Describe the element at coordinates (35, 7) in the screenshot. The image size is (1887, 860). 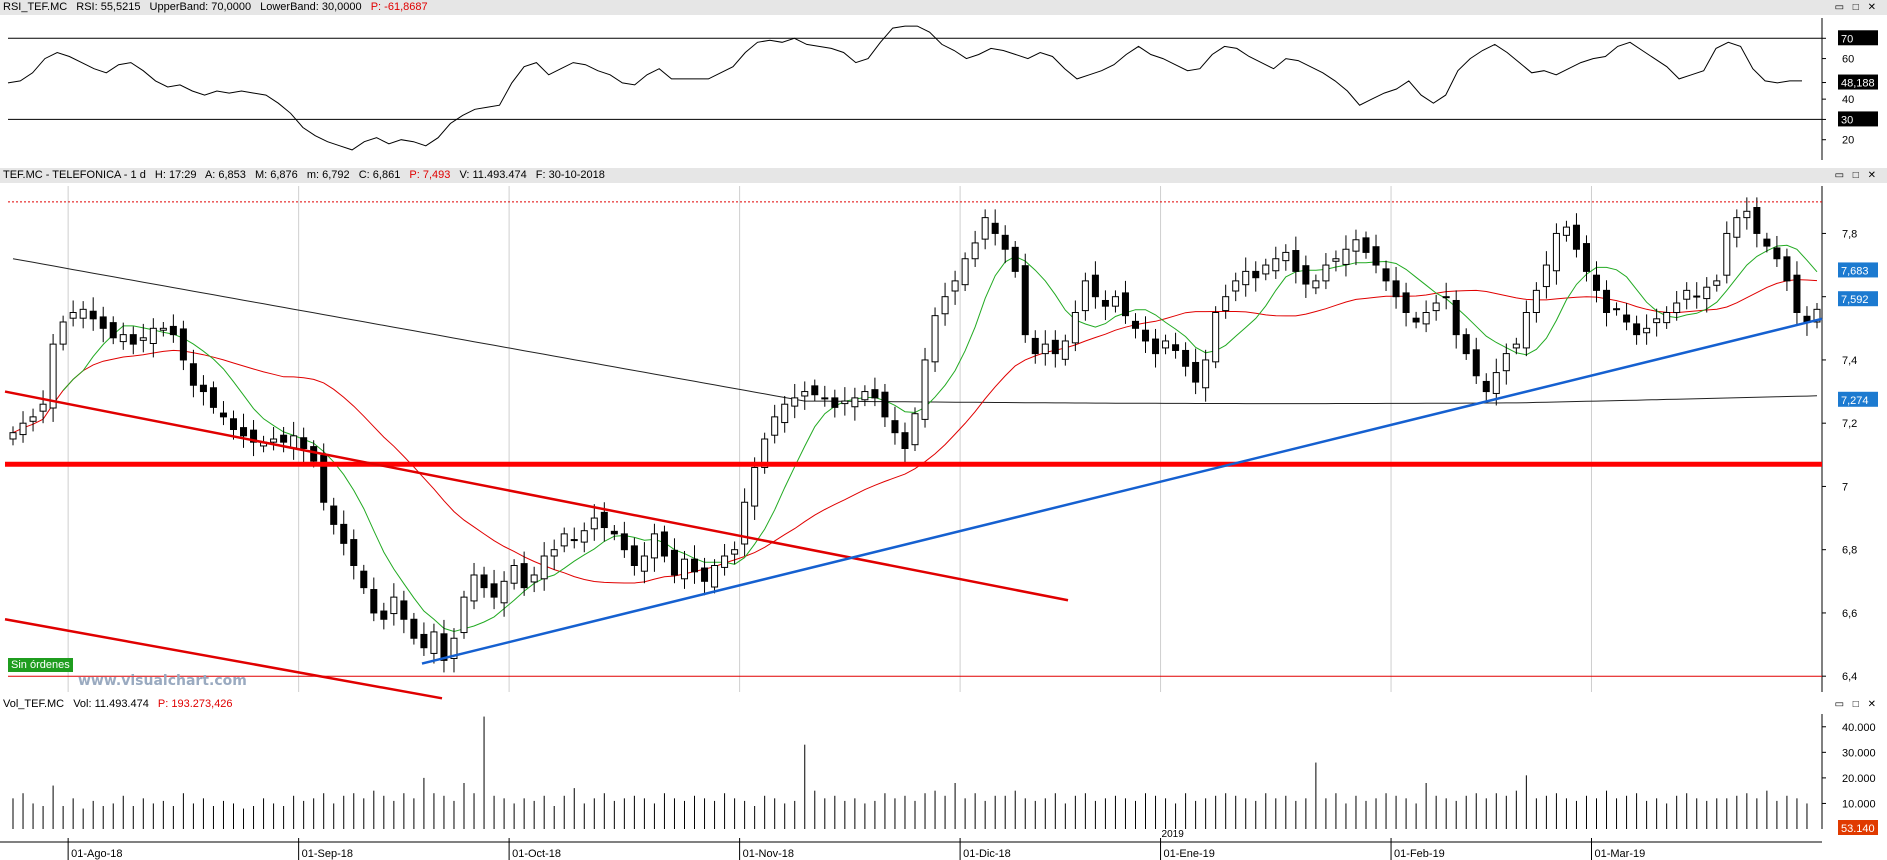
I see `rsi-symbol: RSI_TEF.MC` at that location.